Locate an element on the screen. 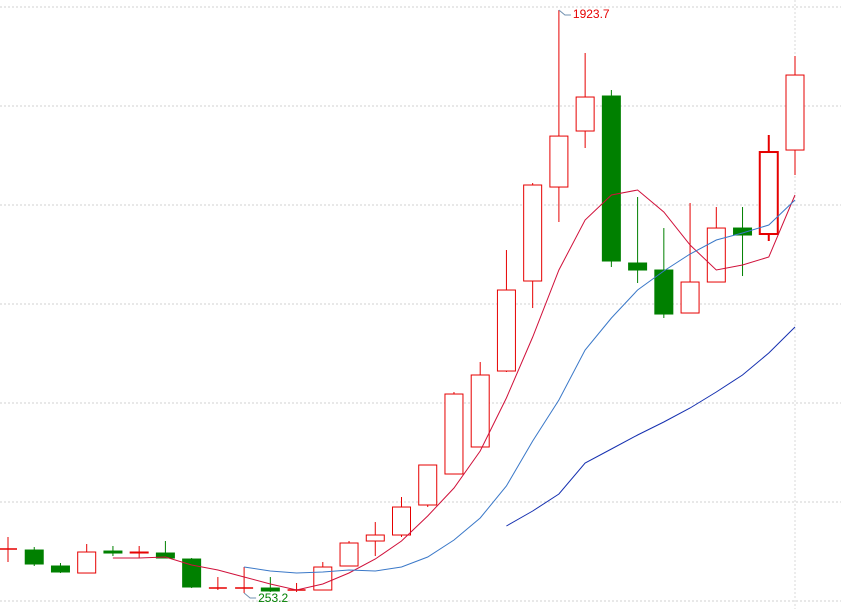 This screenshot has width=841, height=609. high-label: 1923.7 is located at coordinates (591, 14).